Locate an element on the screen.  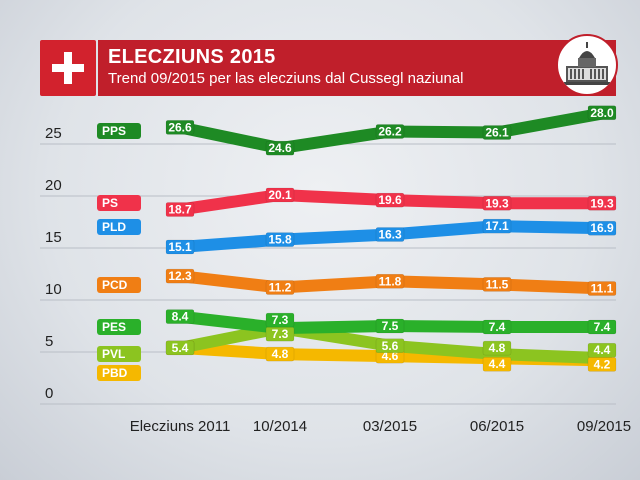
legend-label-pld: PLD is located at coordinates (114, 227).